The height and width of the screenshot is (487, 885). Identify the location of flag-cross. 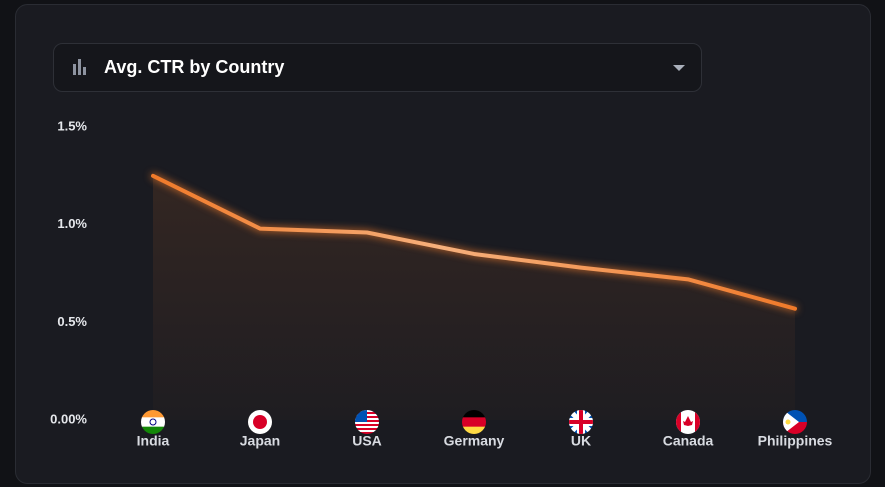
(581, 422).